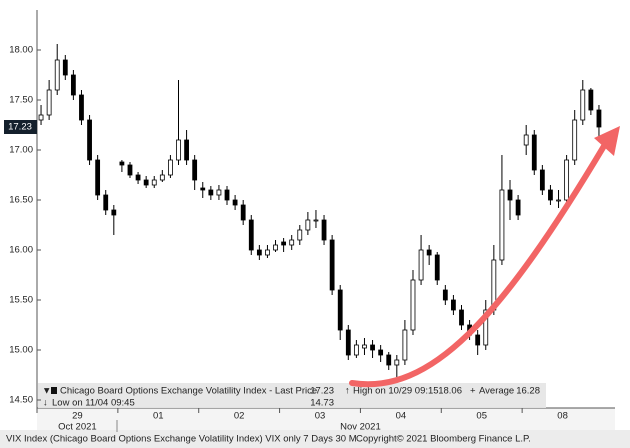 This screenshot has width=630, height=448. What do you see at coordinates (21, 350) in the screenshot?
I see `y-tick-label: 15.00` at bounding box center [21, 350].